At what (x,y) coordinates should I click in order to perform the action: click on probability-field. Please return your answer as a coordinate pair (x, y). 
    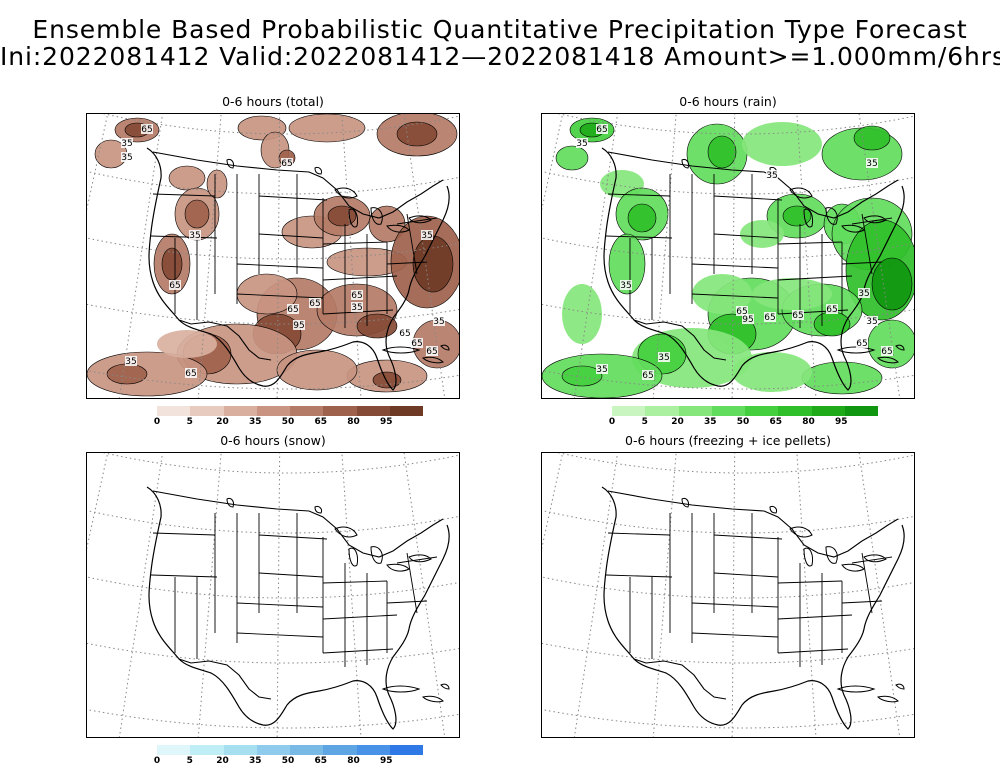
    Looking at the image, I should click on (273, 255).